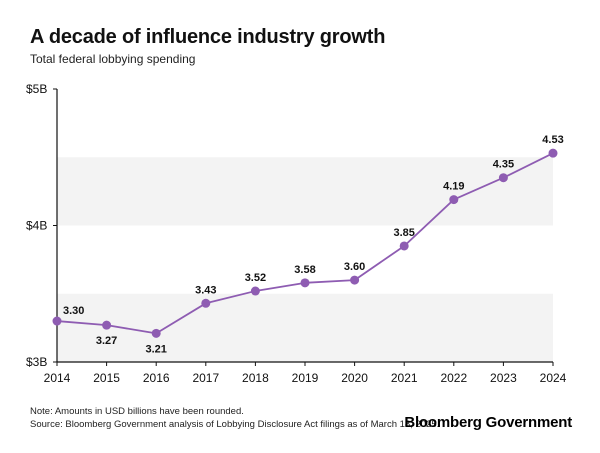 Image resolution: width=600 pixels, height=453 pixels. What do you see at coordinates (113, 59) in the screenshot?
I see `chart-subtitle: Total federal lobbying spending` at bounding box center [113, 59].